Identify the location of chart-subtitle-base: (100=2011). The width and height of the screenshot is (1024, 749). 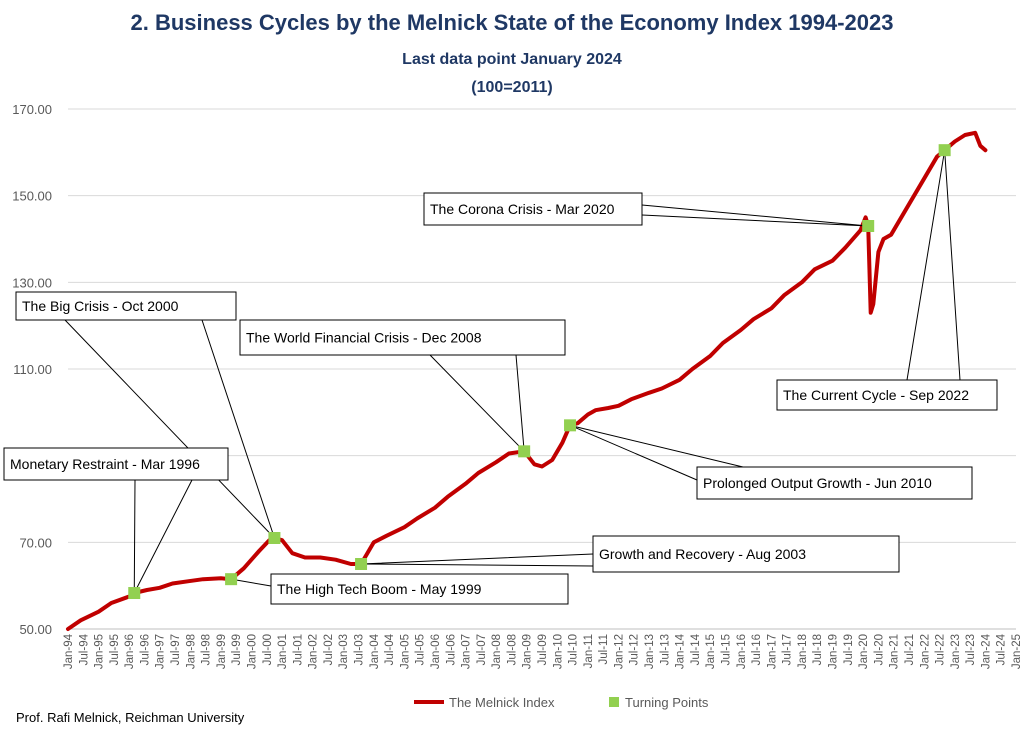
(511, 87).